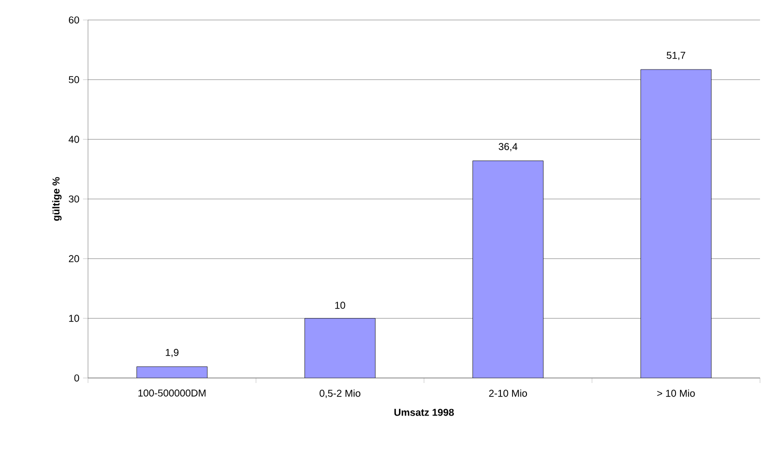 This screenshot has width=767, height=458. What do you see at coordinates (172, 353) in the screenshot?
I see `data-label: 1,9` at bounding box center [172, 353].